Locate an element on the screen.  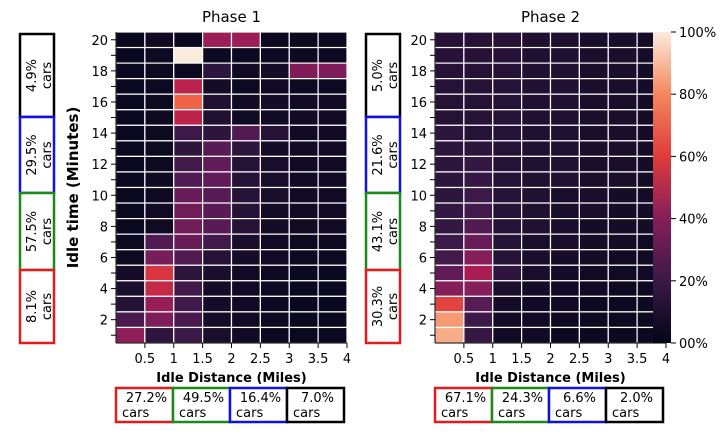
x-group-percent: 2.0% is located at coordinates (636, 398).